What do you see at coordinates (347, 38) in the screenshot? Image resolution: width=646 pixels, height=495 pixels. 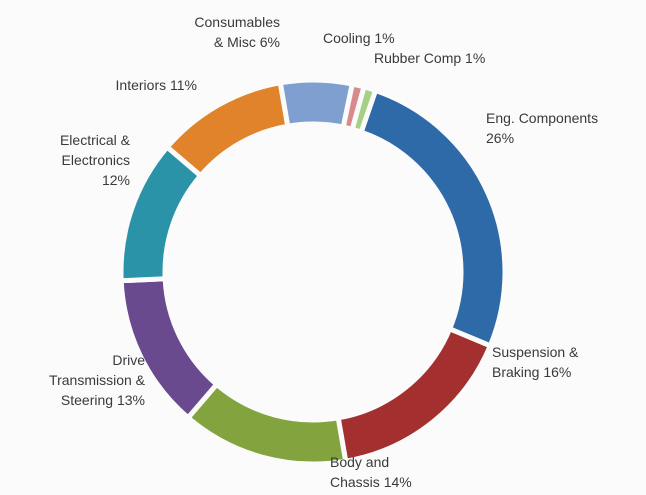 I see `category-label: Cooling` at bounding box center [347, 38].